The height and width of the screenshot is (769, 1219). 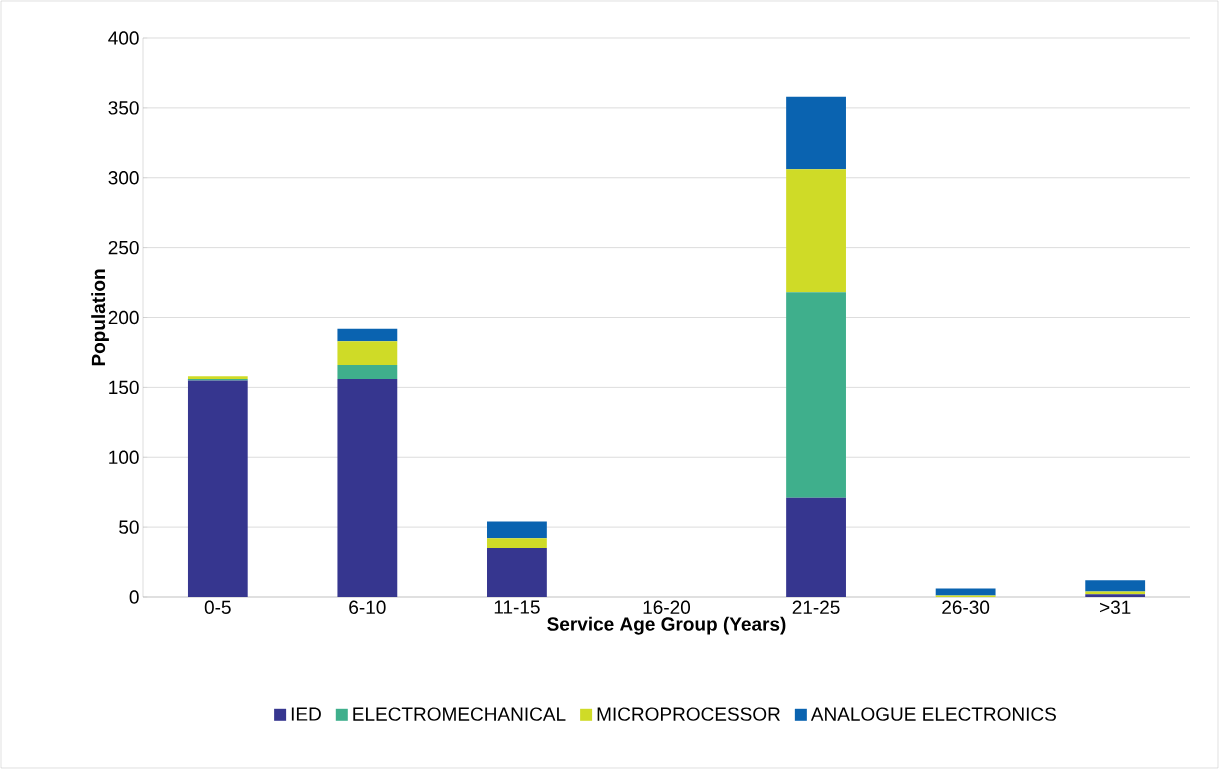 I want to click on x-tick-label: 11-15, so click(x=517, y=607).